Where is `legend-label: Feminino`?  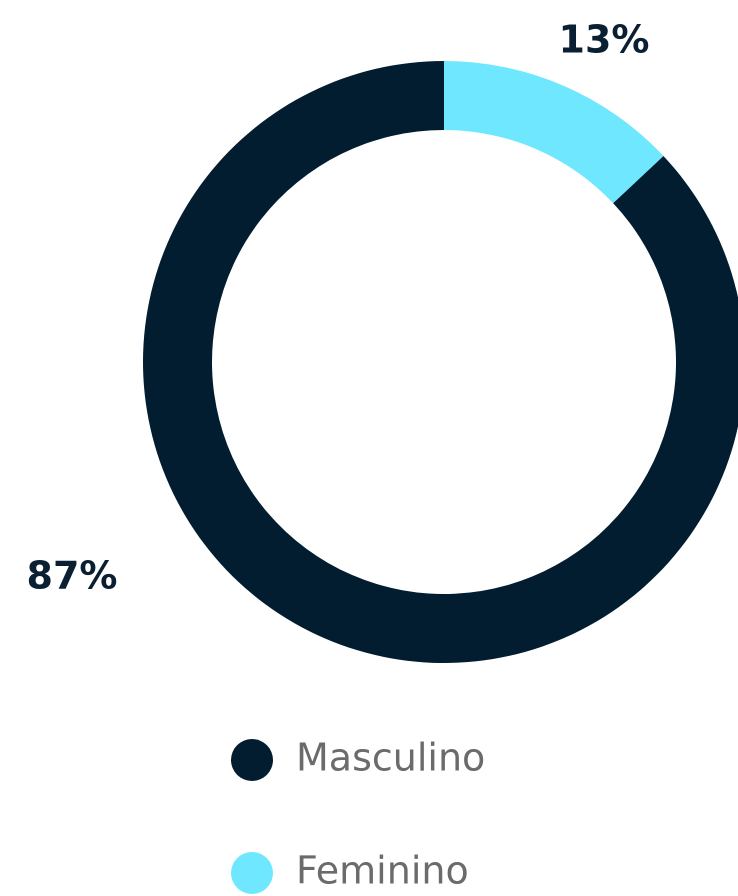
legend-label: Feminino is located at coordinates (382, 871).